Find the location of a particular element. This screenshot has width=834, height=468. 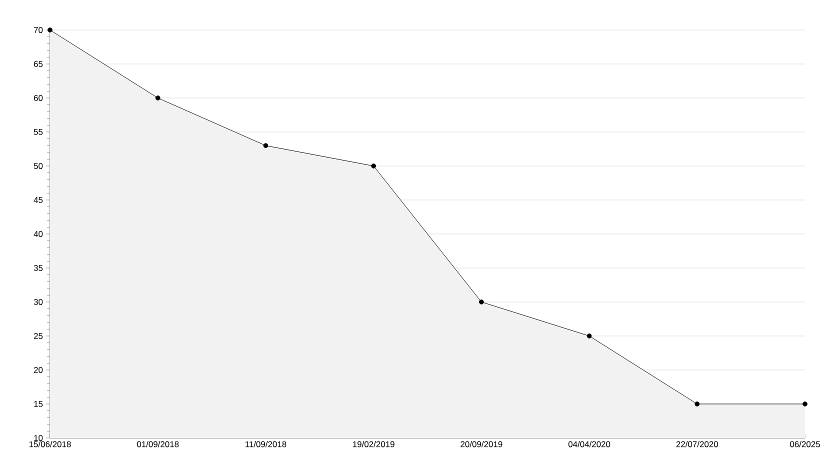

y-tick-label: 15 is located at coordinates (38, 404).